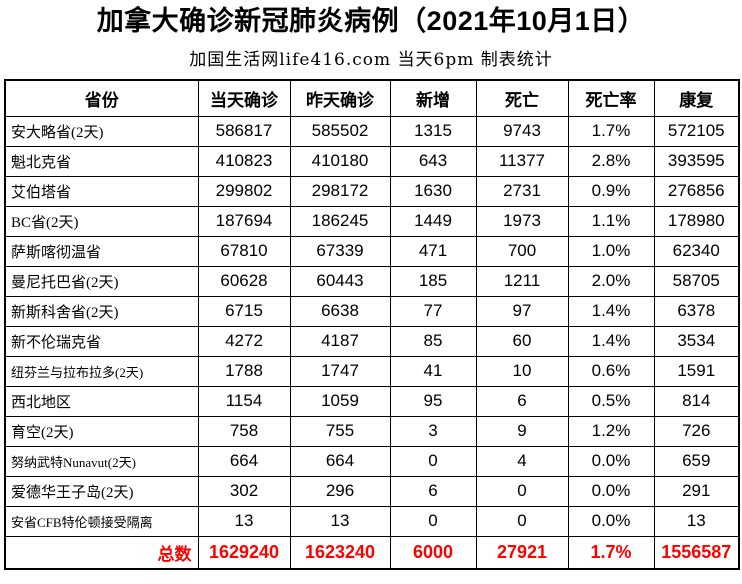 This screenshot has width=742, height=584. I want to click on value-cell: 299802, so click(244, 191).